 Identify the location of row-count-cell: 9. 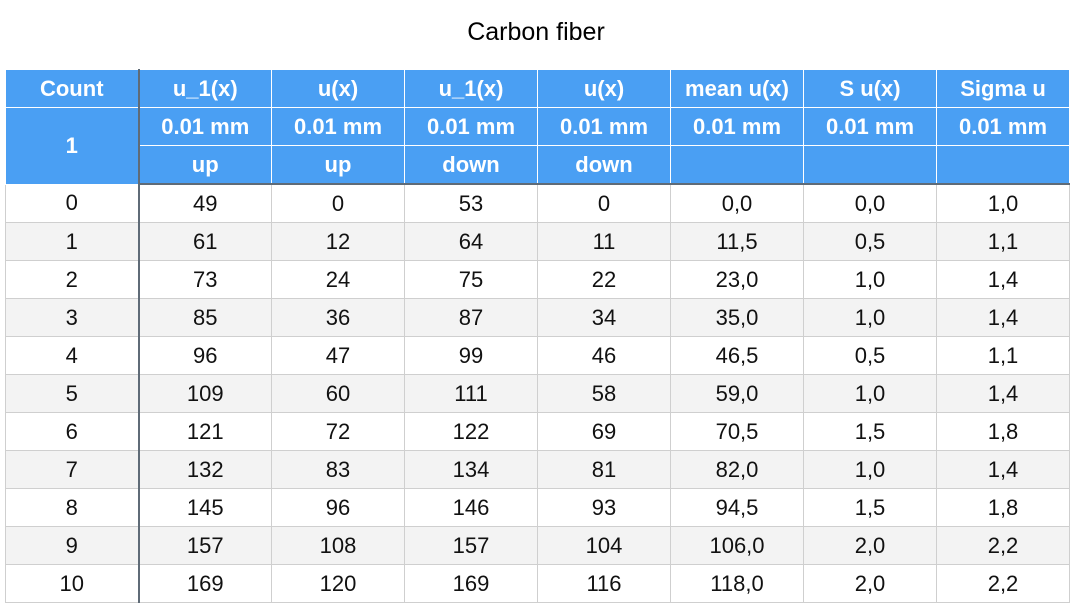
(72, 545).